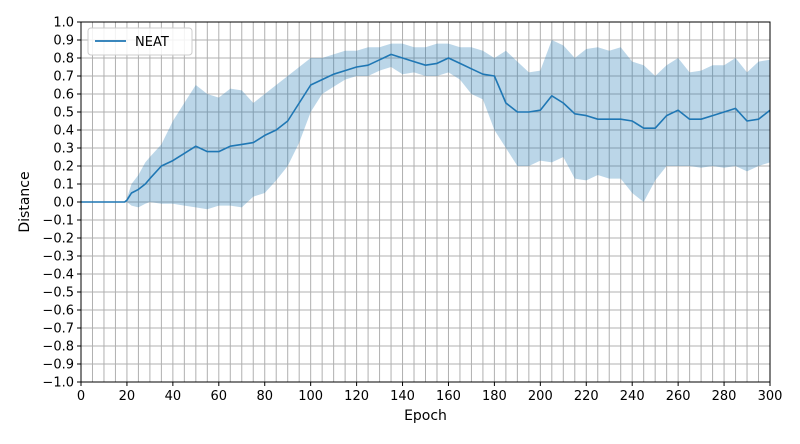  I want to click on legend: NEAT, so click(140, 41).